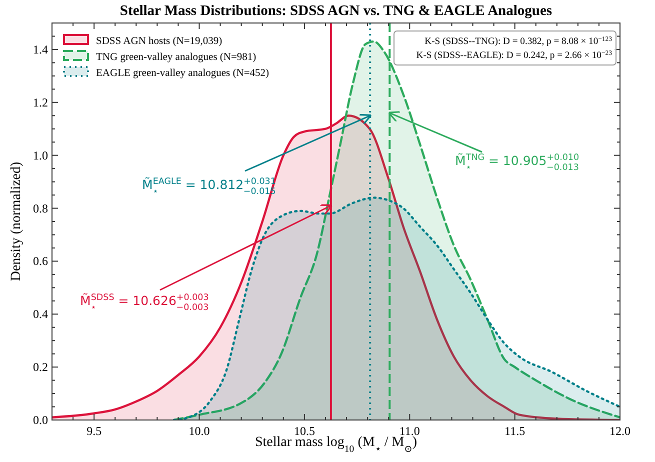 The height and width of the screenshot is (462, 655). I want to click on x-tick-label: 10.0, so click(199, 431).